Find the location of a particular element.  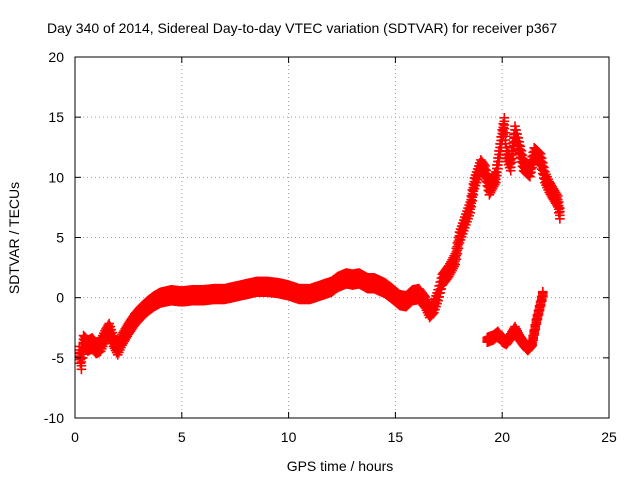

x-tick-label: 15 is located at coordinates (396, 437).